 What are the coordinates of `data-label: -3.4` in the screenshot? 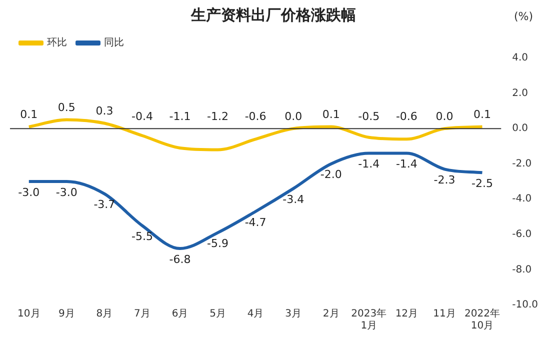 It's located at (293, 199).